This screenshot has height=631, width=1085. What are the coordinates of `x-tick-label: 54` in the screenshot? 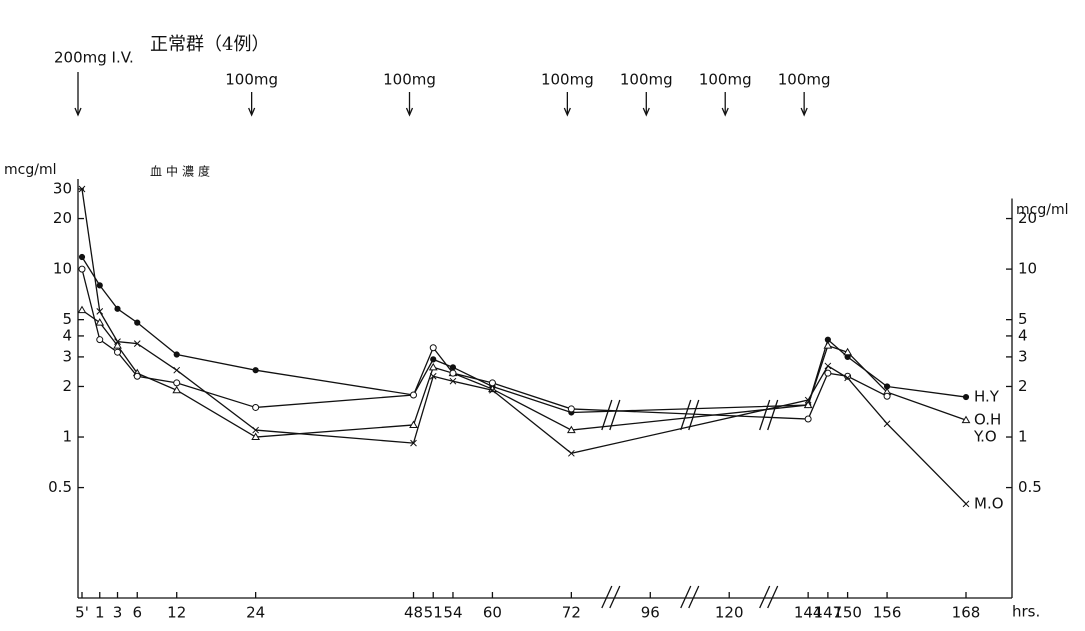 It's located at (452, 613).